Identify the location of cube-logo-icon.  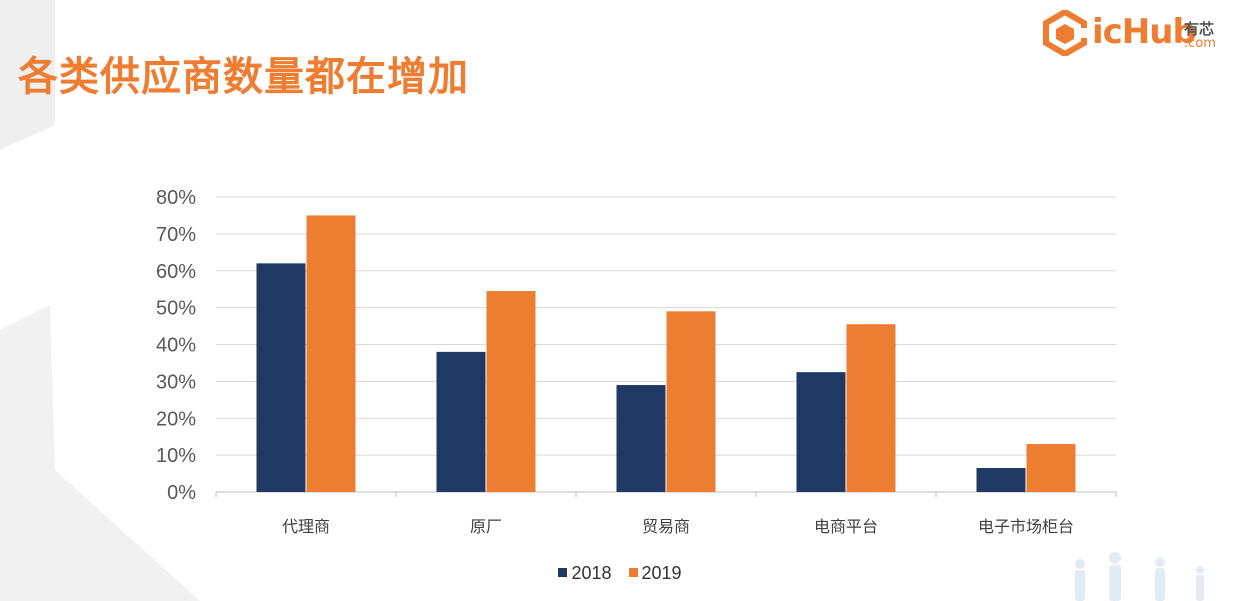
(1065, 33).